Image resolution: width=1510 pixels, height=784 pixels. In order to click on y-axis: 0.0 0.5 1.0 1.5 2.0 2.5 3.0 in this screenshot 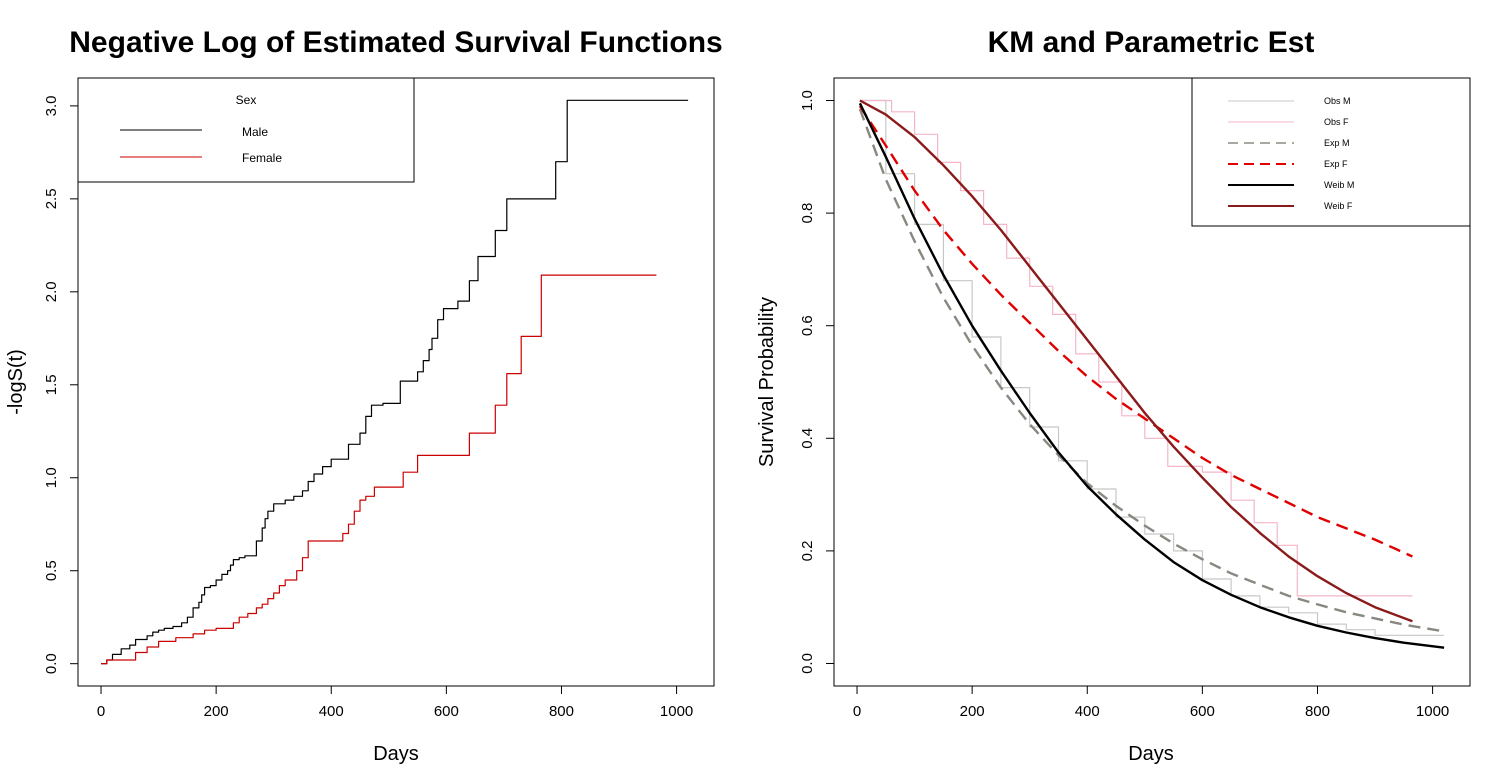, I will do `click(61, 384)`.